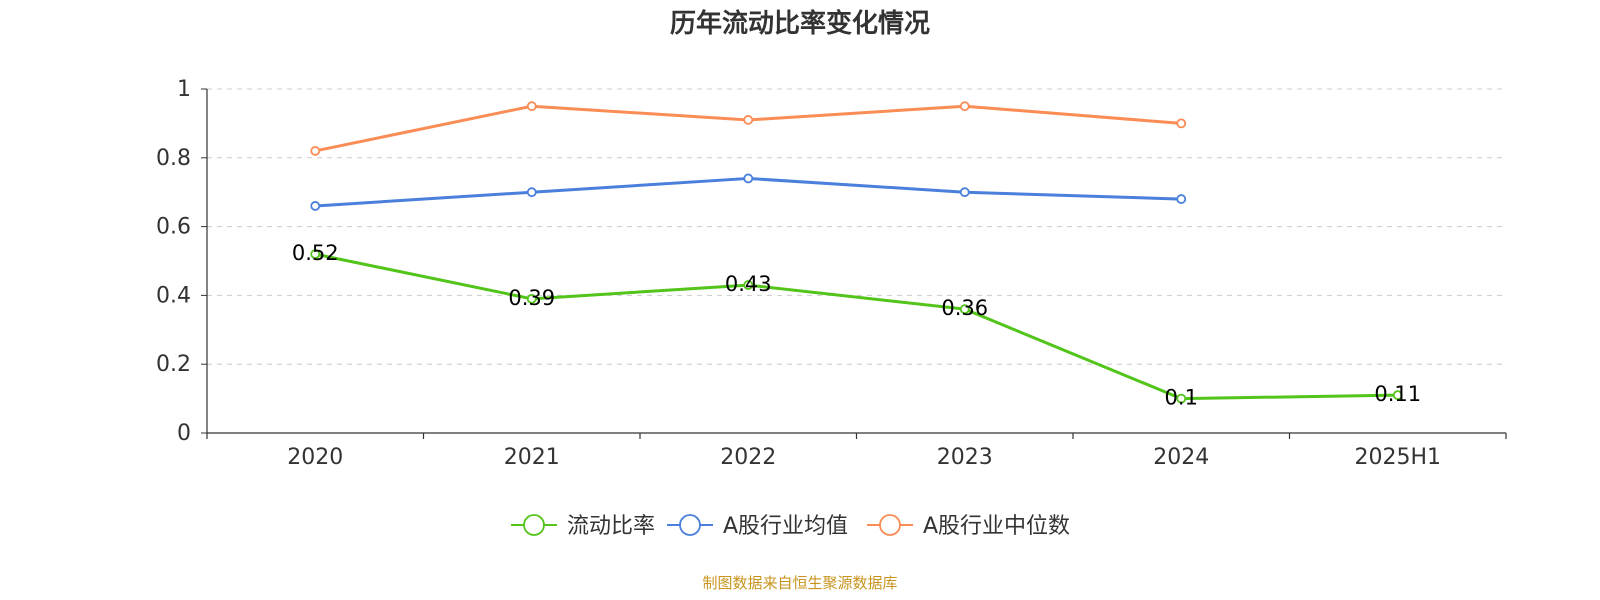  What do you see at coordinates (173, 158) in the screenshot?
I see `y-tick-label: 0.8` at bounding box center [173, 158].